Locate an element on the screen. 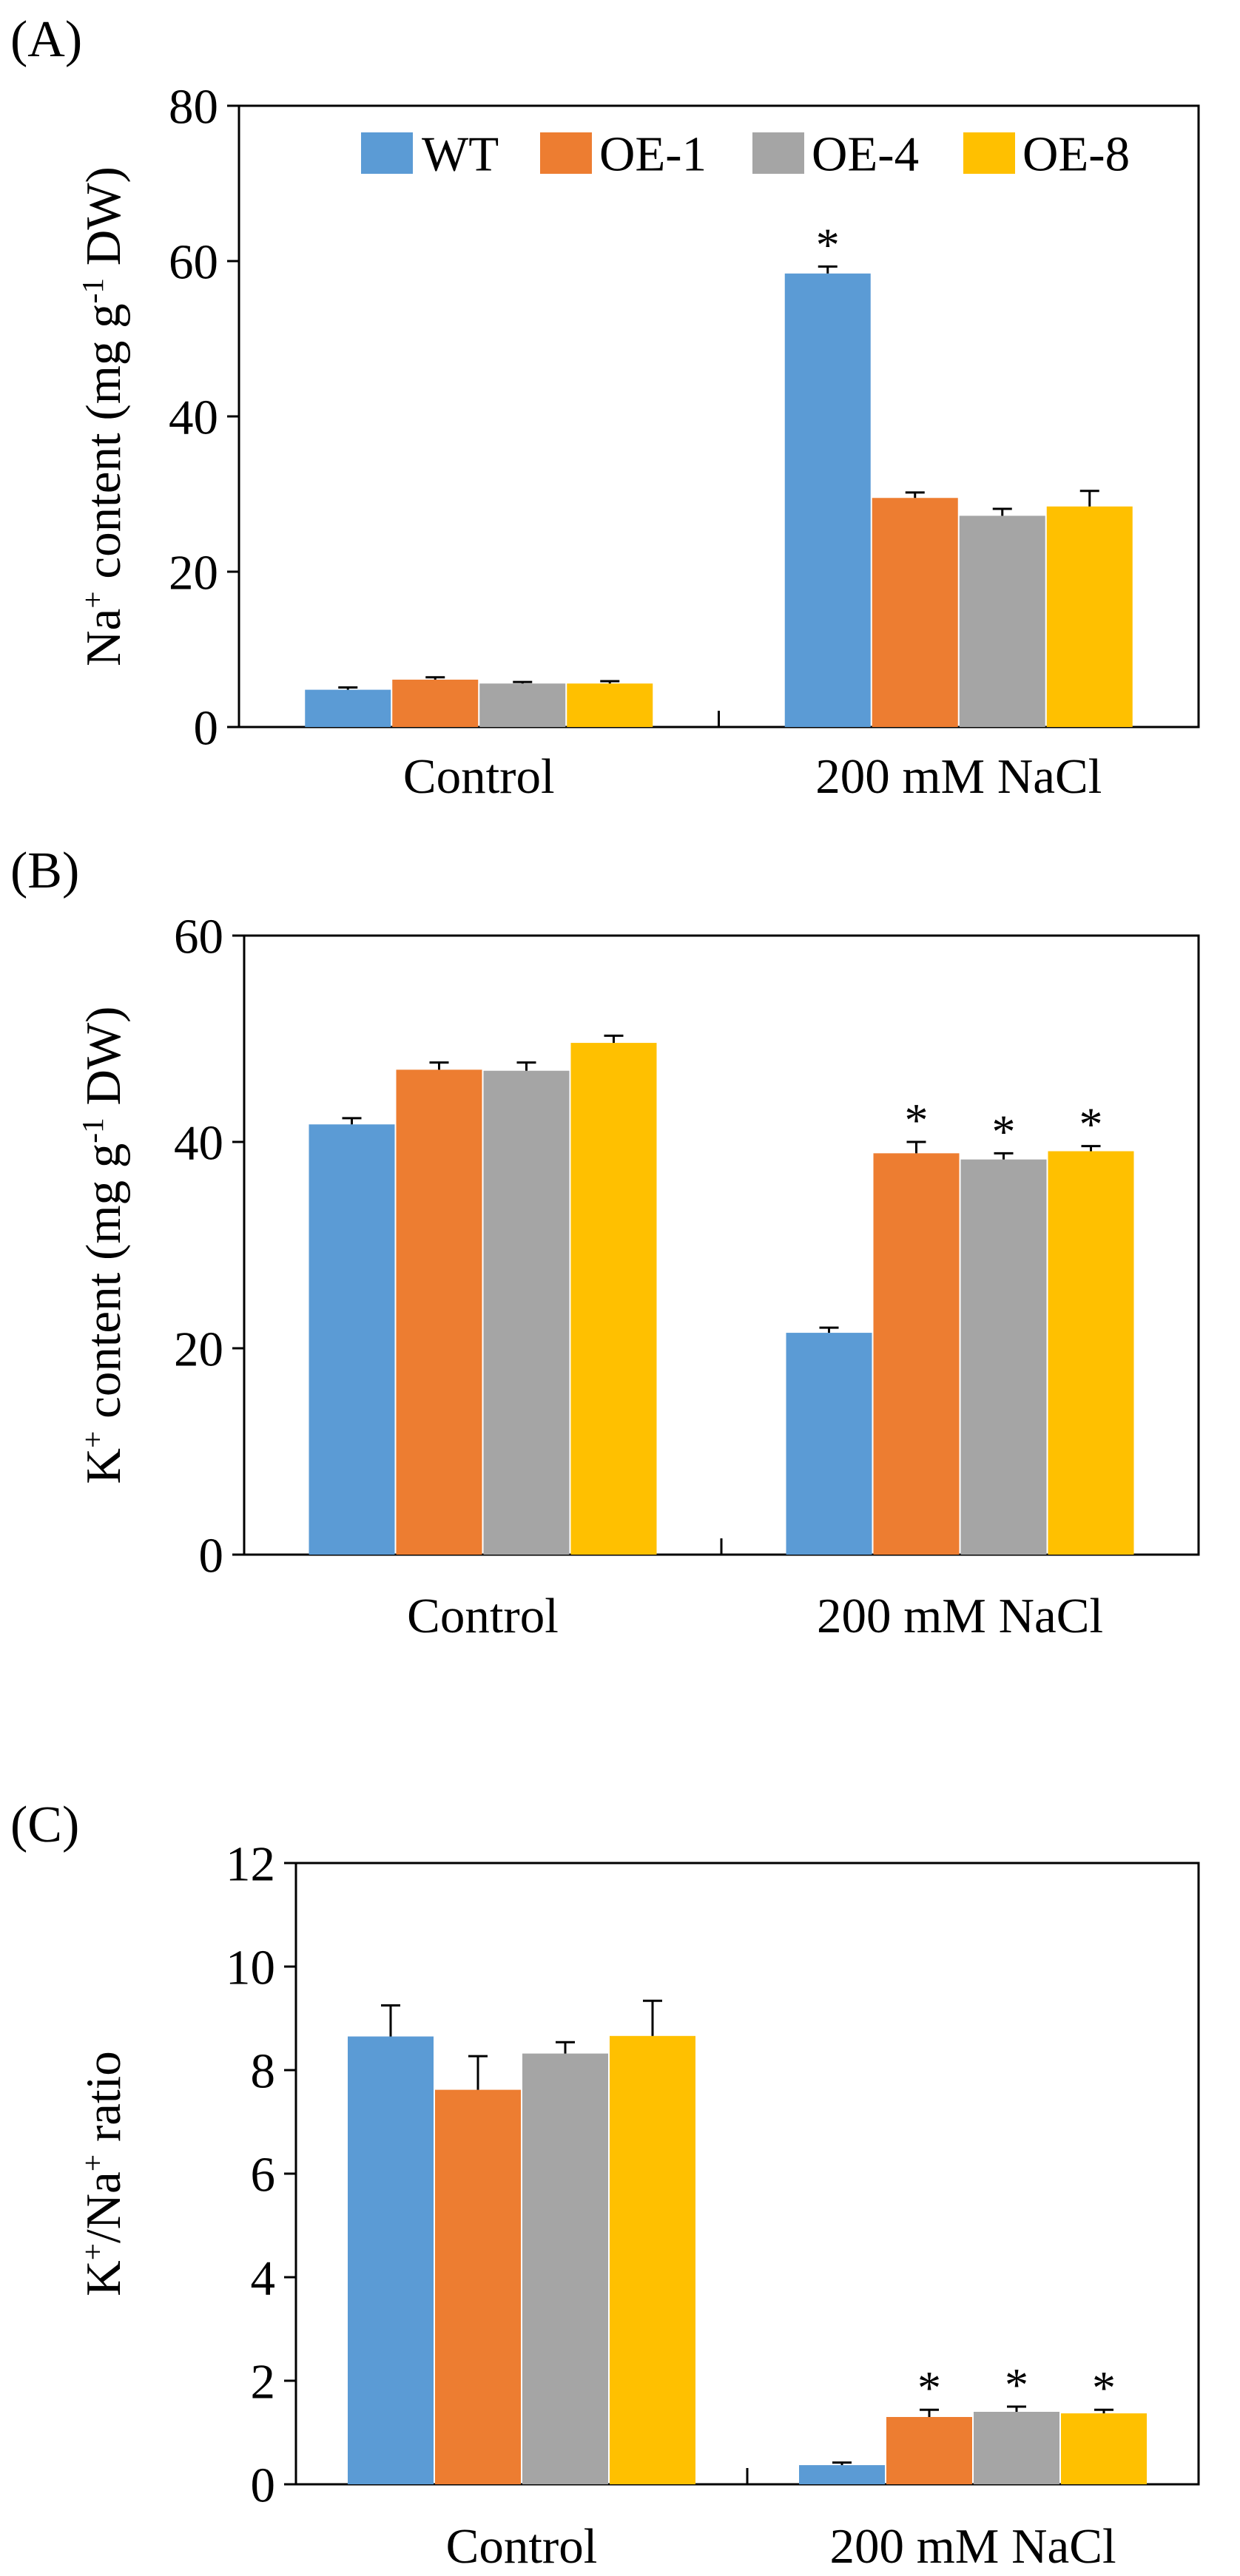  legend-label: OE-4 is located at coordinates (865, 153).